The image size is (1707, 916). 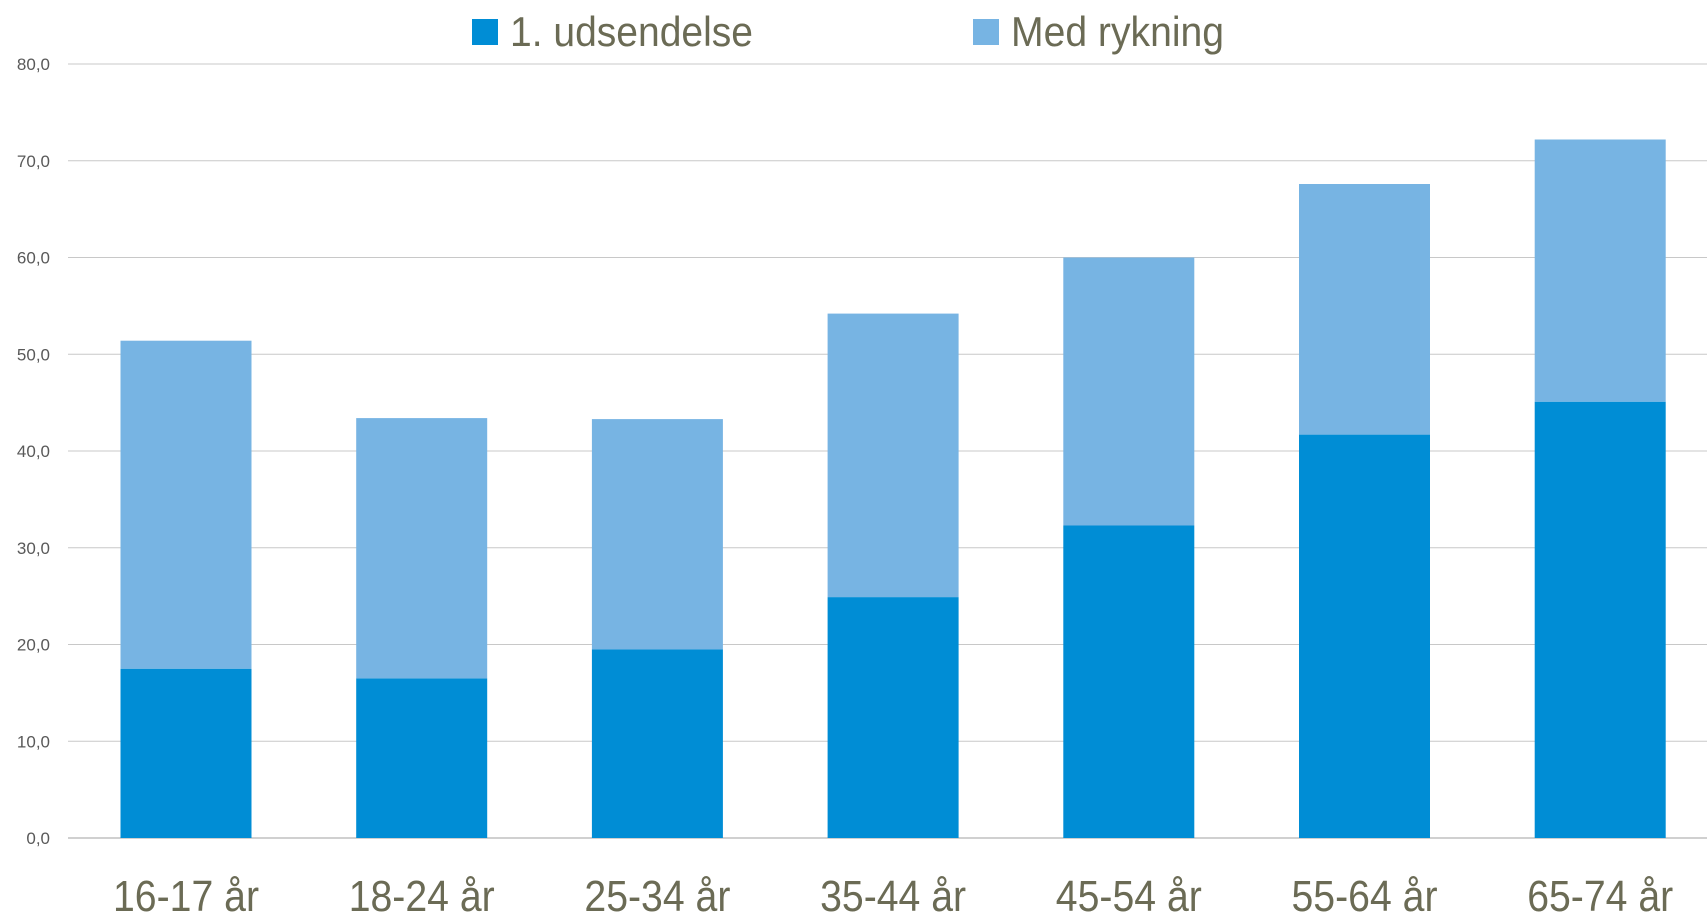 I want to click on legend-label: Med rykning, so click(x=1117, y=31).